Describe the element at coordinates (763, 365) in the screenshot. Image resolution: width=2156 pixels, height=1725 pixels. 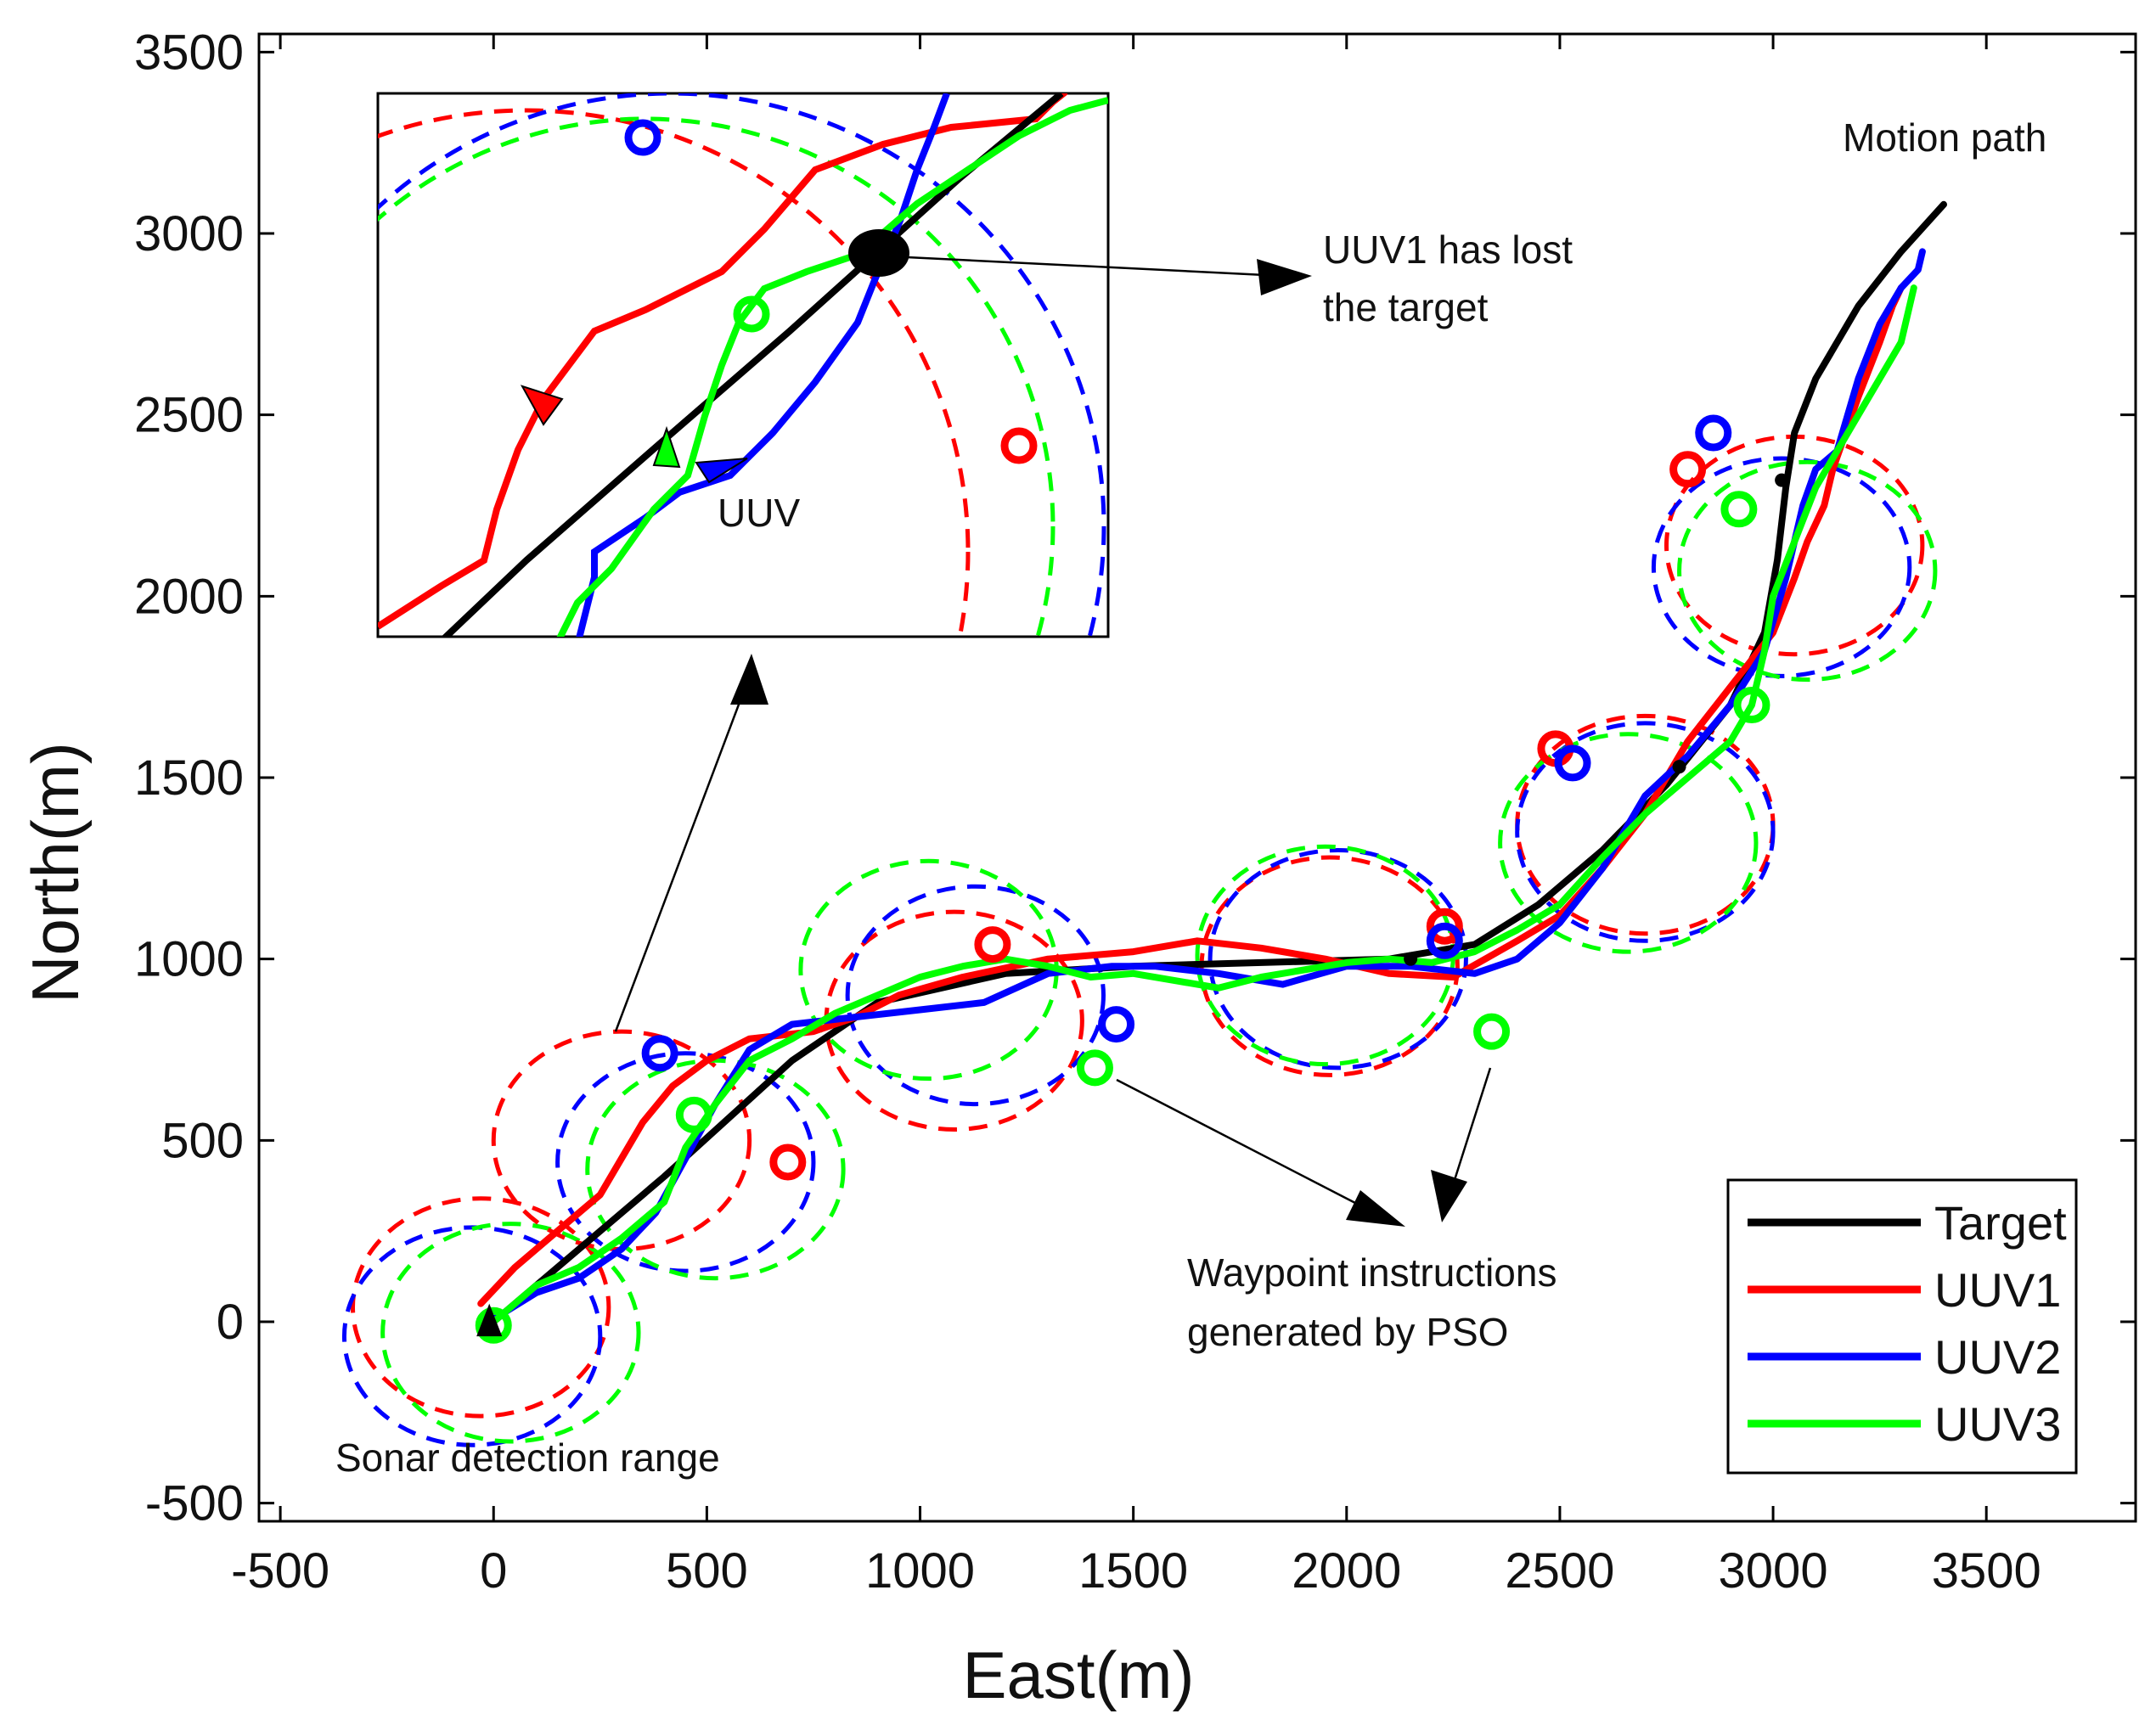
I see `inset-uuv2-path` at that location.